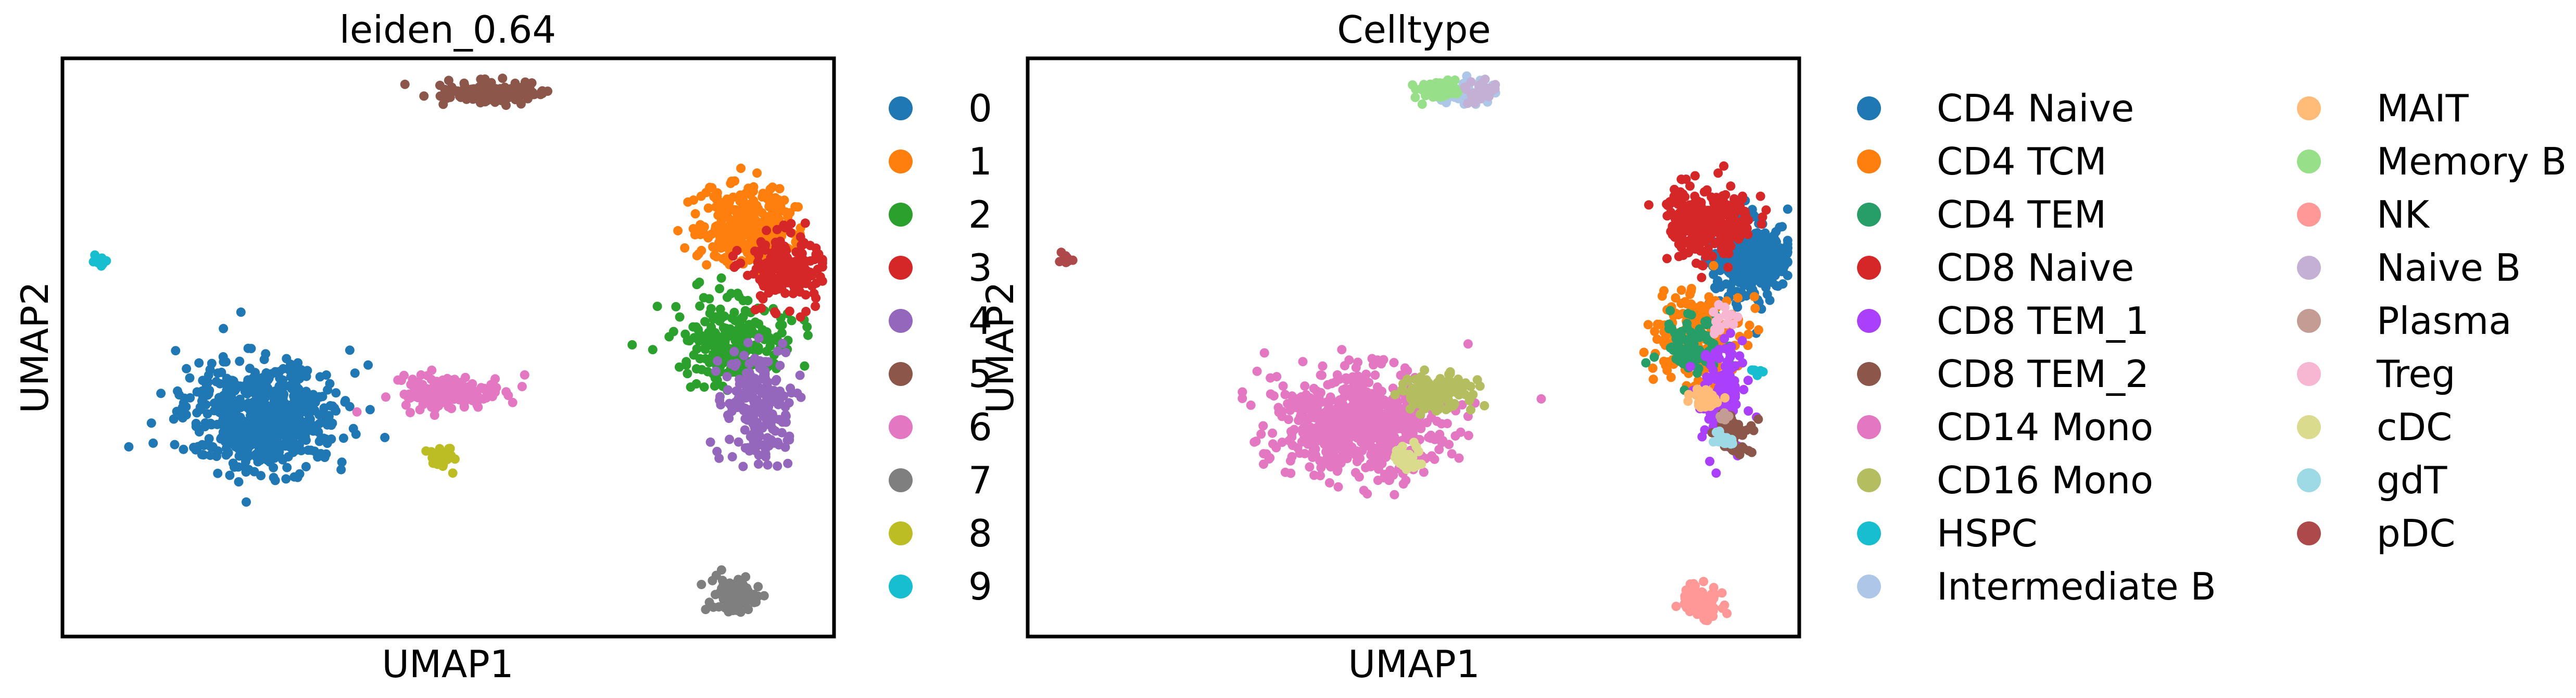  Describe the element at coordinates (2035, 268) in the screenshot. I see `legend-label: CD8 Naive` at that location.